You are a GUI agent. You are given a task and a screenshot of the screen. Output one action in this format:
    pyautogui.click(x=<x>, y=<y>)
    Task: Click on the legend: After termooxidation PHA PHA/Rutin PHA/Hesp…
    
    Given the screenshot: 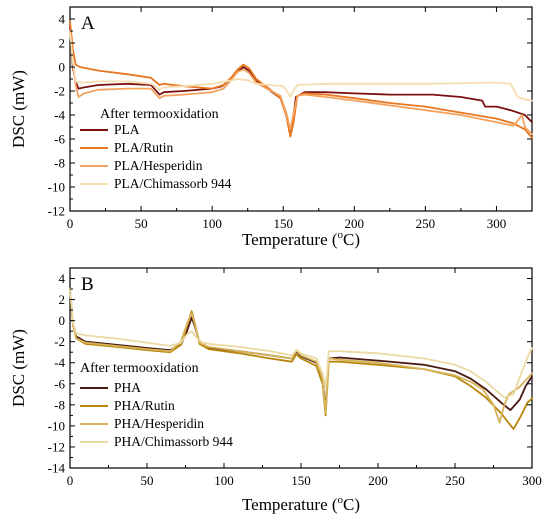 What is the action you would take?
    pyautogui.click(x=156, y=405)
    